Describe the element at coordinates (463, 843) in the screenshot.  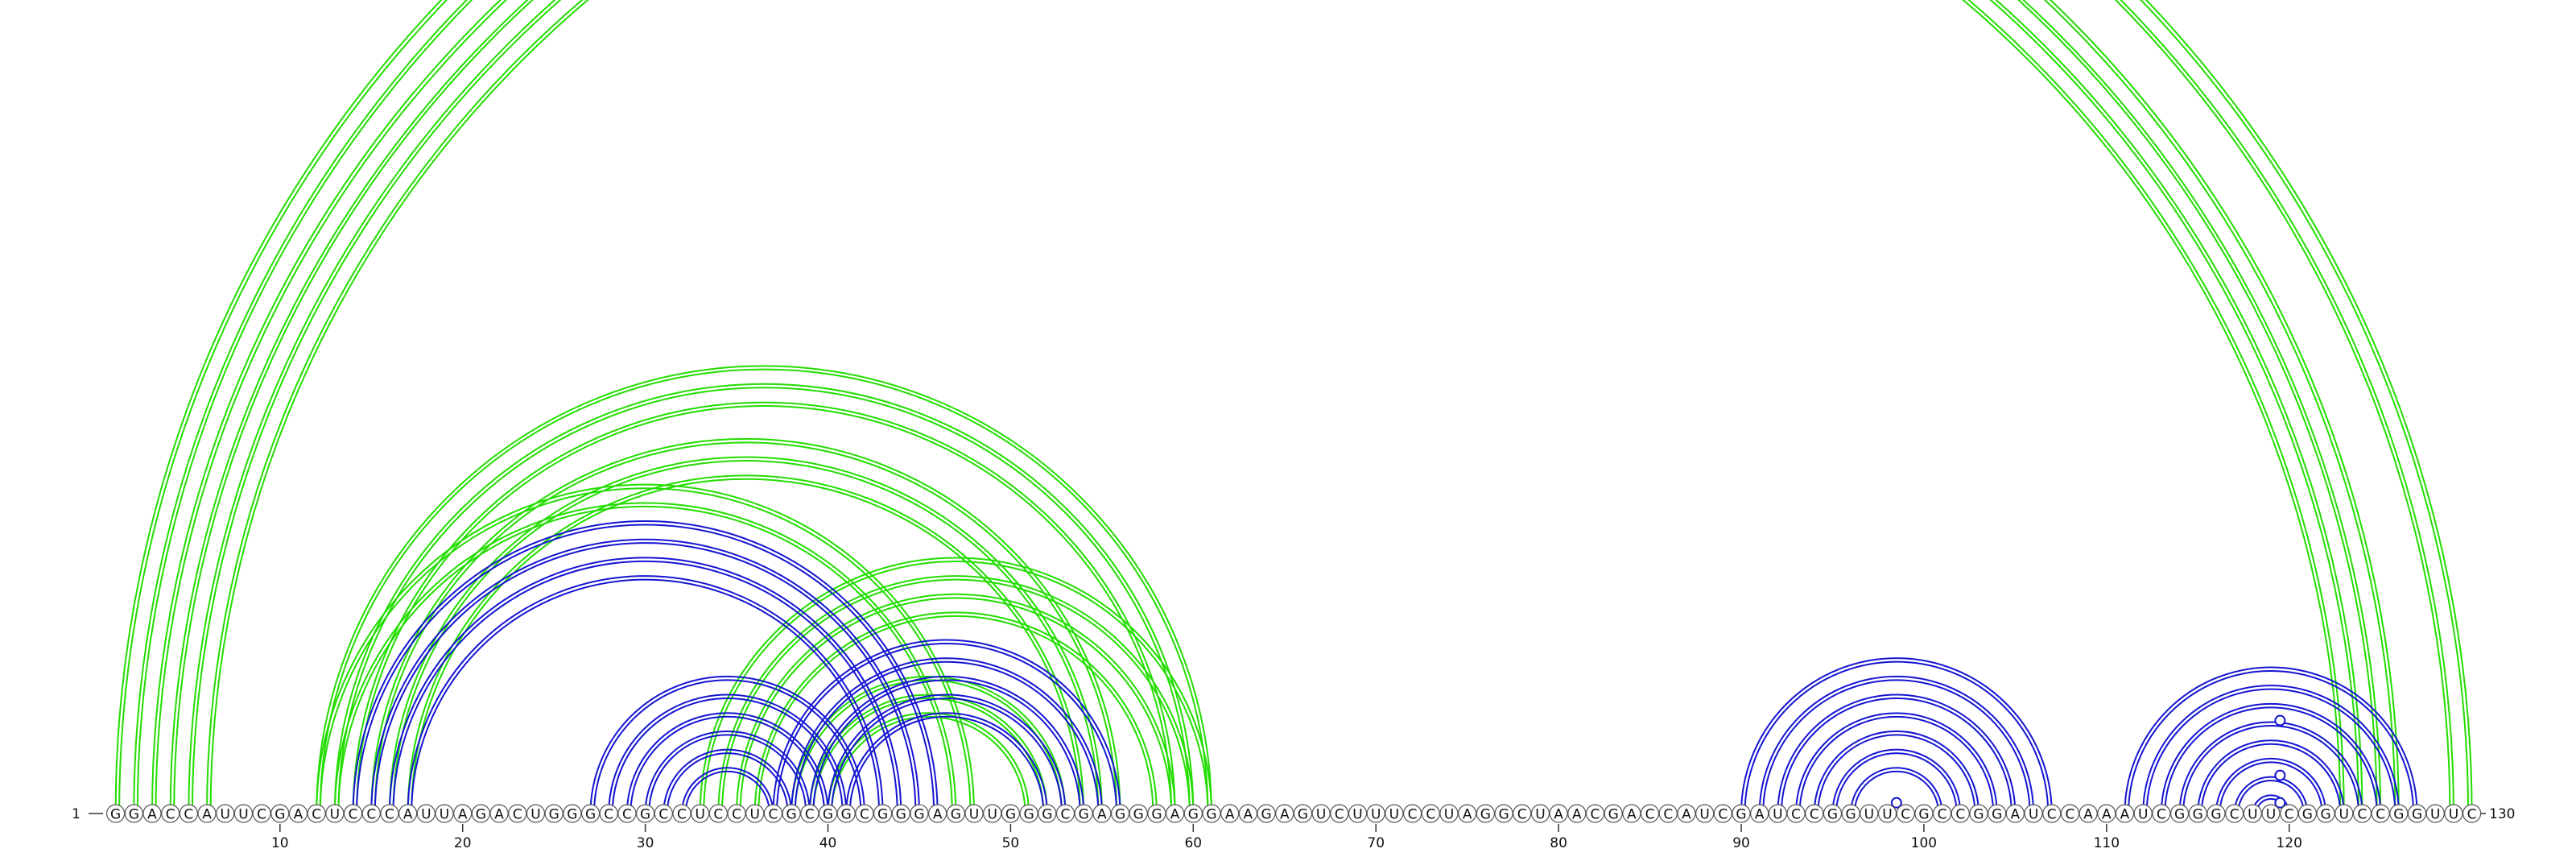
I see `tick-label-20: 20` at that location.